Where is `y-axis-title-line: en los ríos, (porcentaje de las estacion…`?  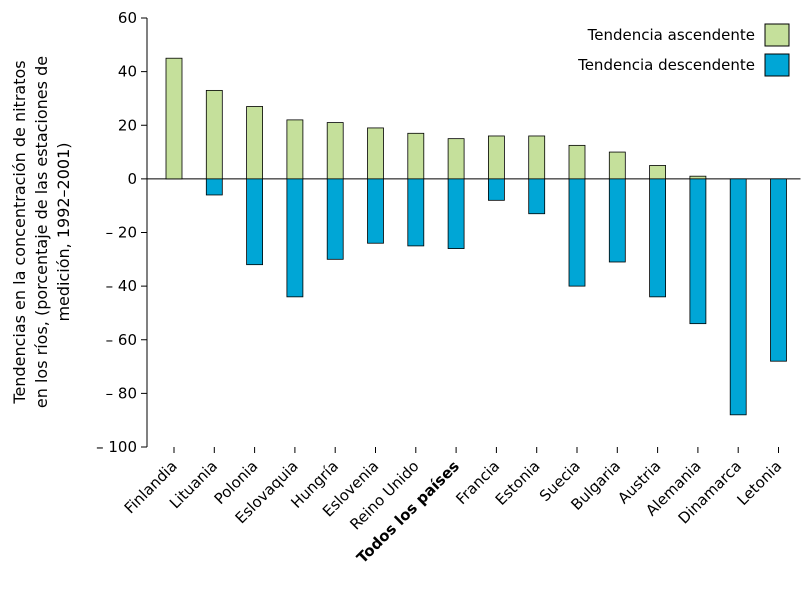 y-axis-title-line: en los ríos, (porcentaje de las estacion… is located at coordinates (41, 232).